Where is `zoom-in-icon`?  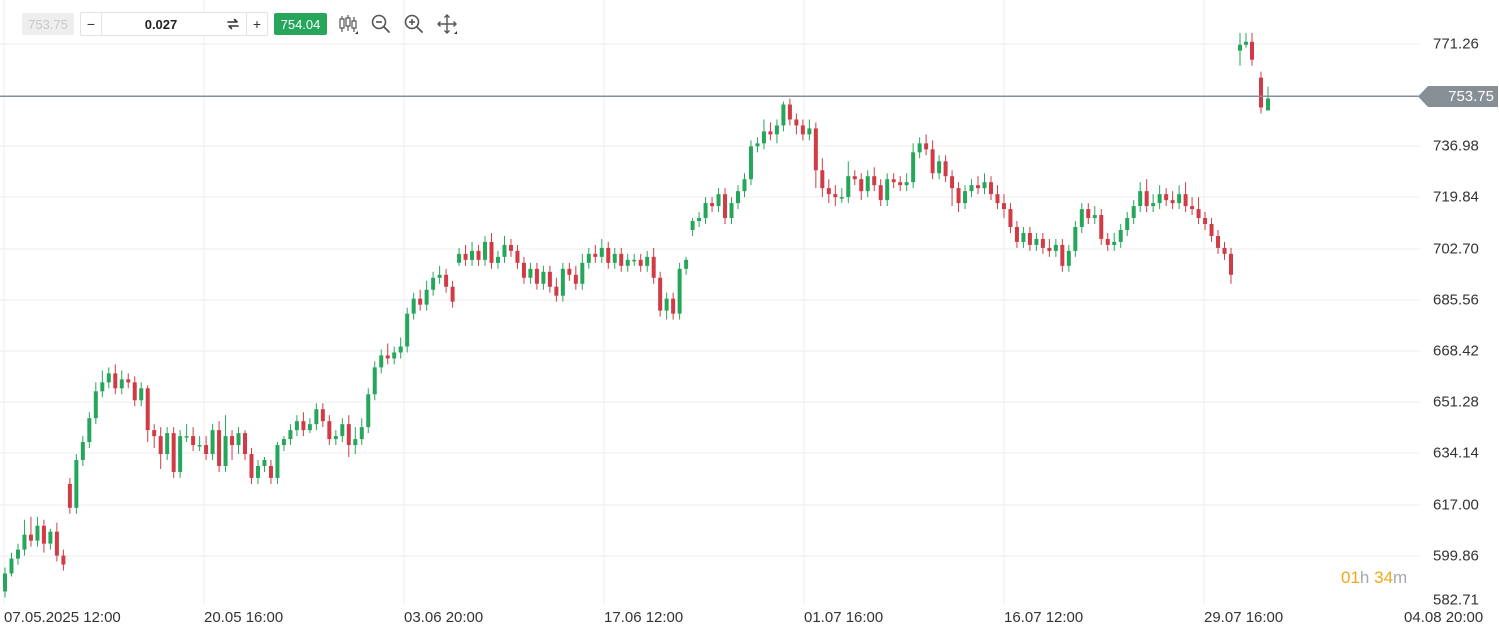
zoom-in-icon is located at coordinates (414, 24).